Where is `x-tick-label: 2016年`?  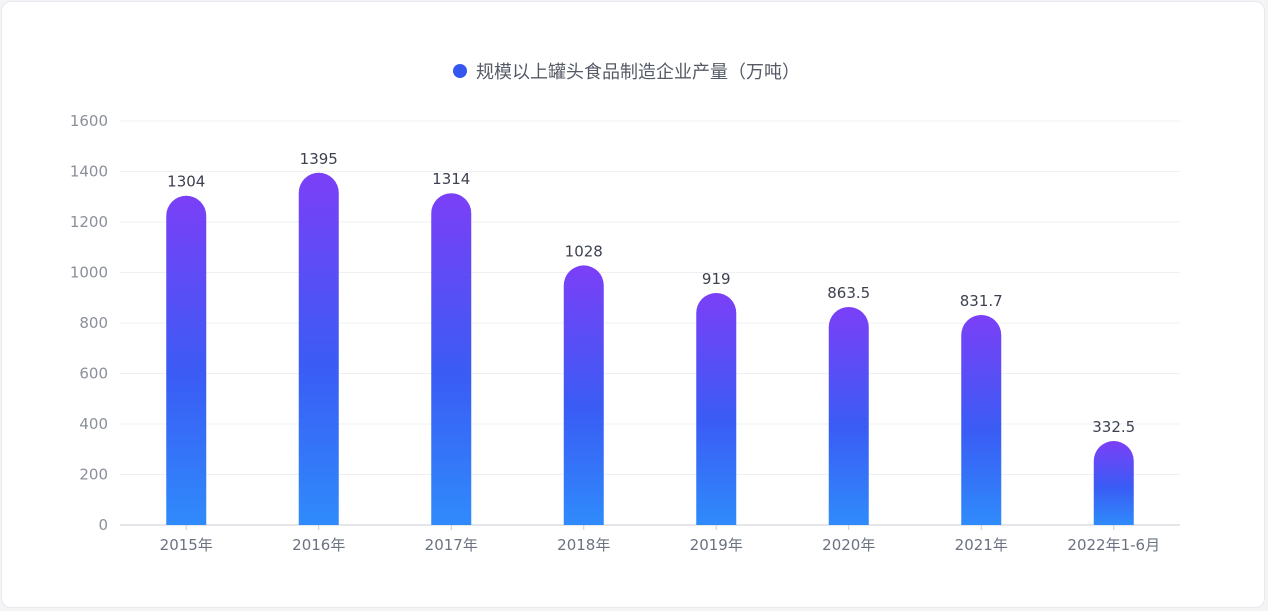 x-tick-label: 2016年 is located at coordinates (318, 545).